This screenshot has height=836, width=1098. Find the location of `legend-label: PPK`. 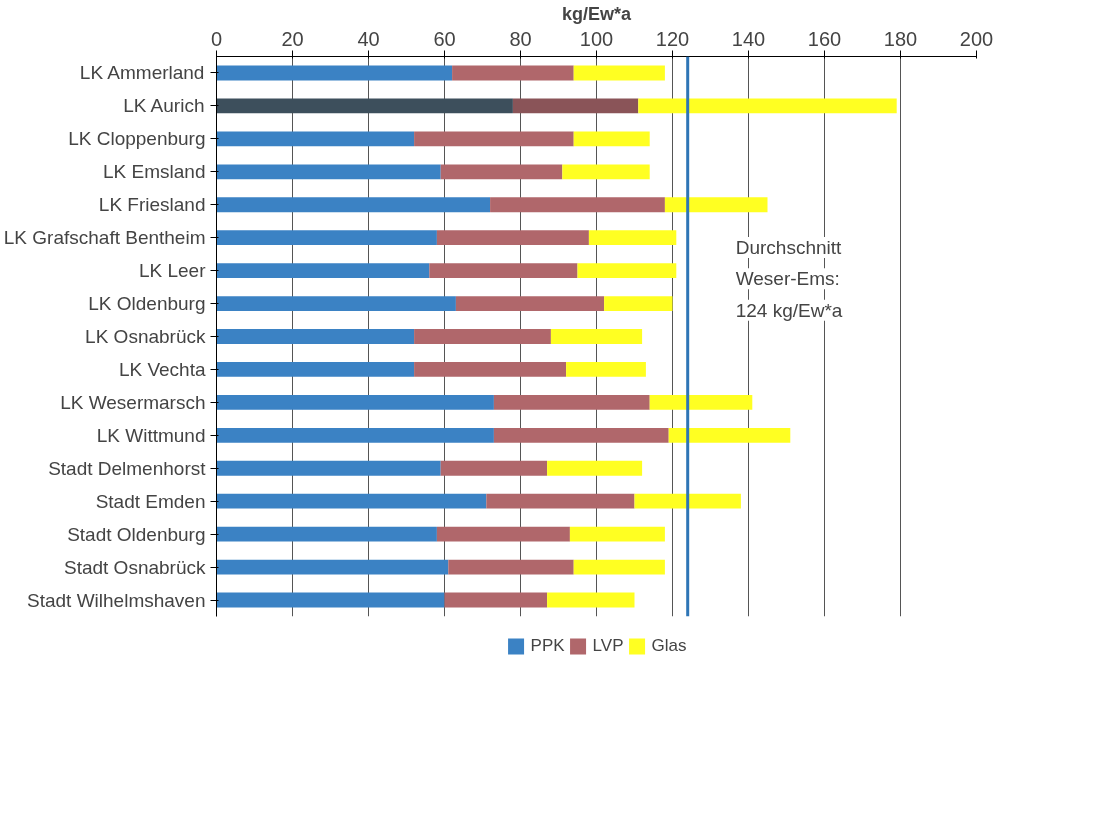

legend-label: PPK is located at coordinates (547, 646).